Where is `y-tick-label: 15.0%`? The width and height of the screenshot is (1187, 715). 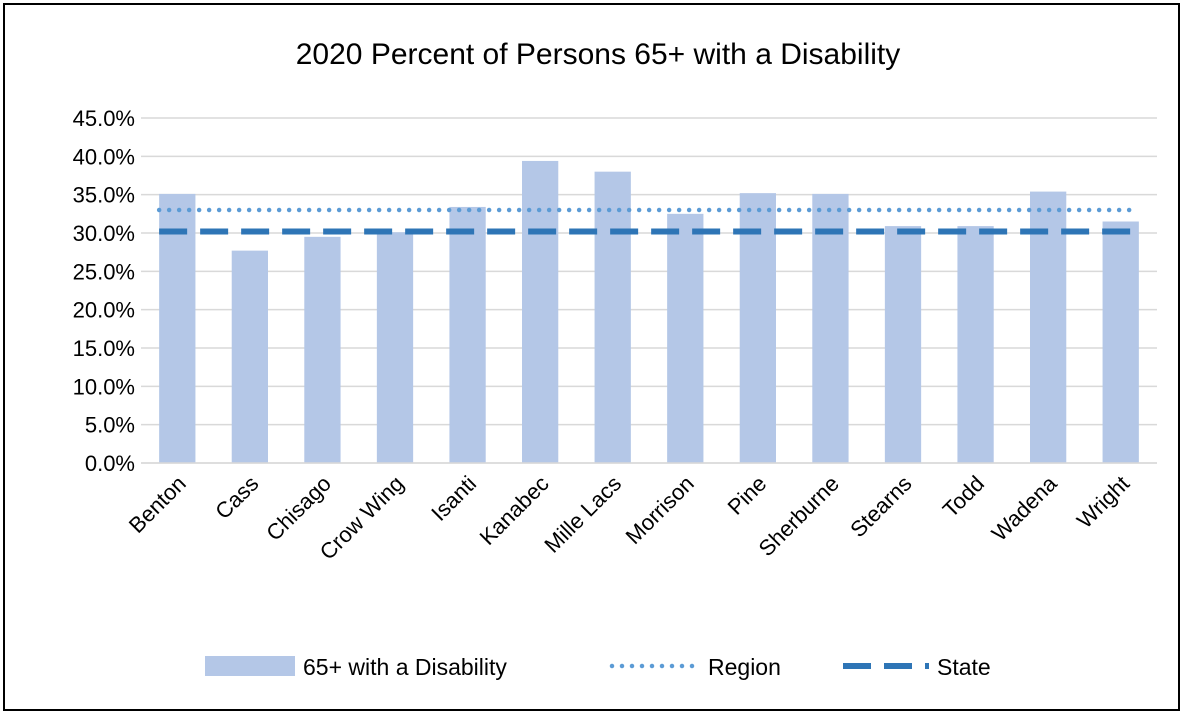 y-tick-label: 15.0% is located at coordinates (104, 348).